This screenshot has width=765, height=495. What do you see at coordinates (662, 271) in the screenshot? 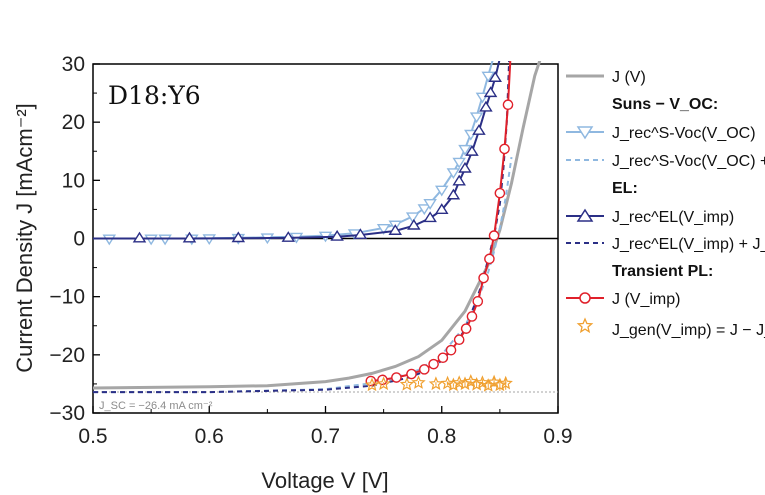
I see `legend-tpl-header: Transient PL:` at bounding box center [662, 271].